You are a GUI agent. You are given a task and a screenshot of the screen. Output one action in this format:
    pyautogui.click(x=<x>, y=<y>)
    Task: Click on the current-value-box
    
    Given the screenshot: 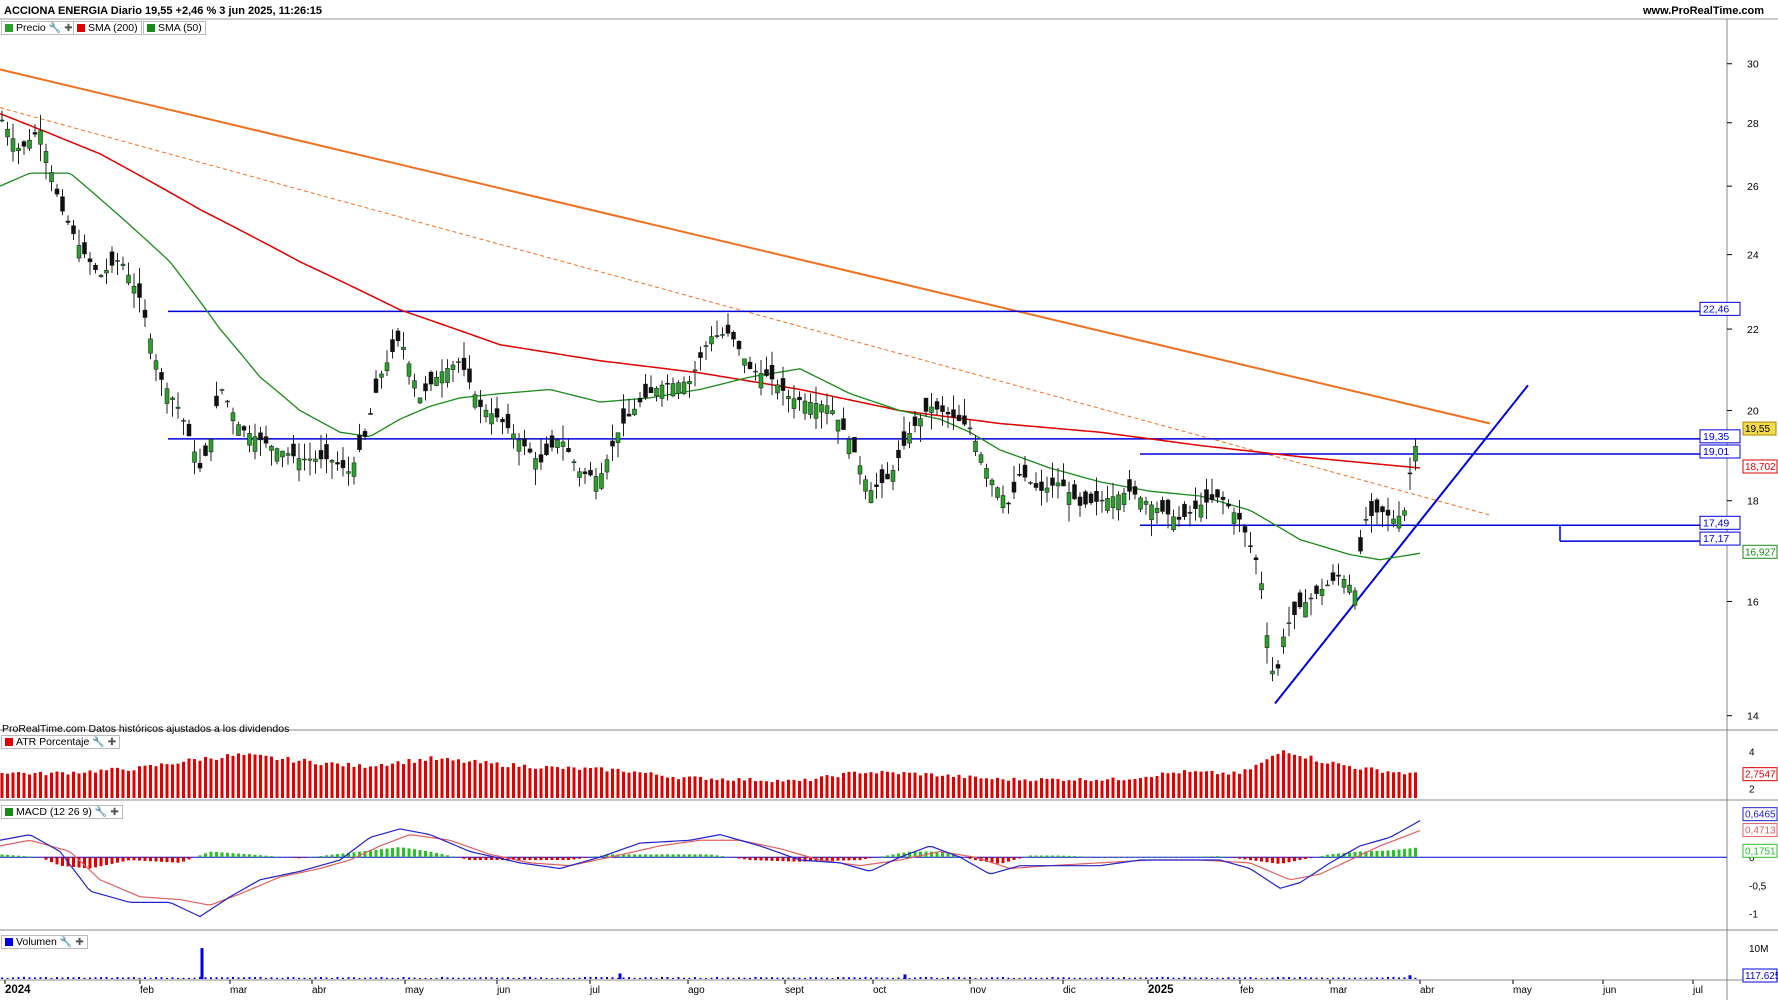 What is the action you would take?
    pyautogui.click(x=1760, y=466)
    